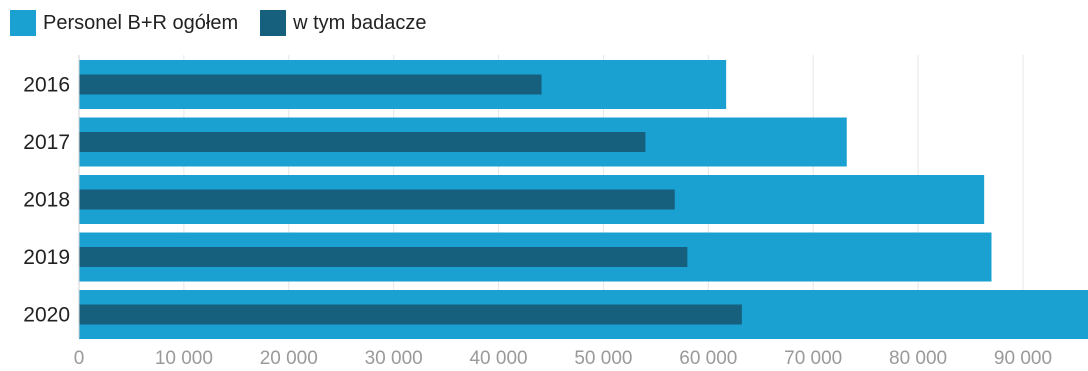  Describe the element at coordinates (813, 358) in the screenshot. I see `x-tick-label: 70 000` at that location.